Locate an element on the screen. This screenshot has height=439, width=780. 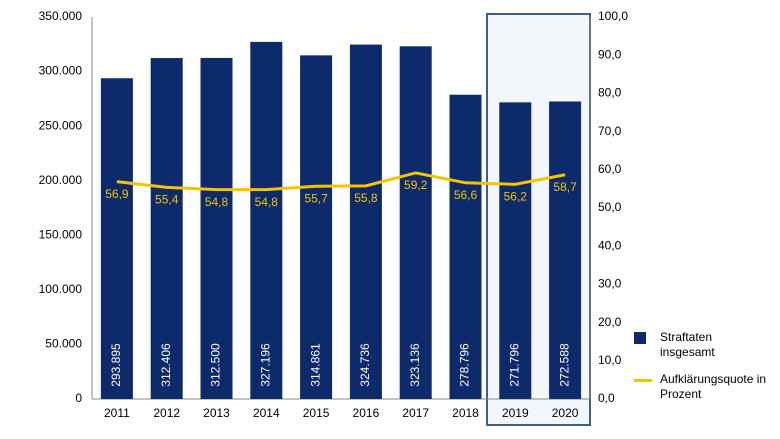
x-tick-label: 2016 is located at coordinates (366, 413).